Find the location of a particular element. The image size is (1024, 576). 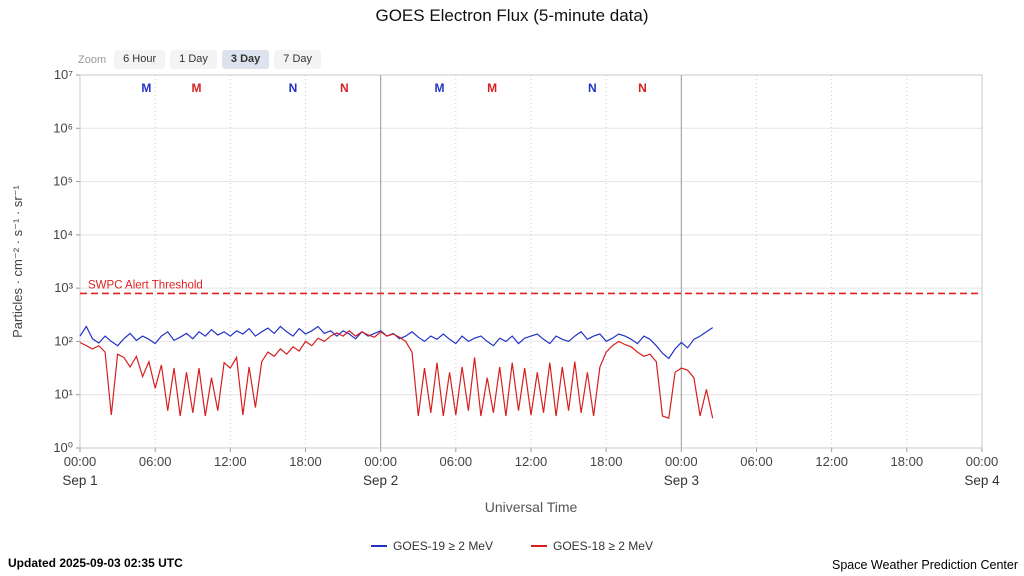

y-tick-label: 10⁶ is located at coordinates (63, 127).